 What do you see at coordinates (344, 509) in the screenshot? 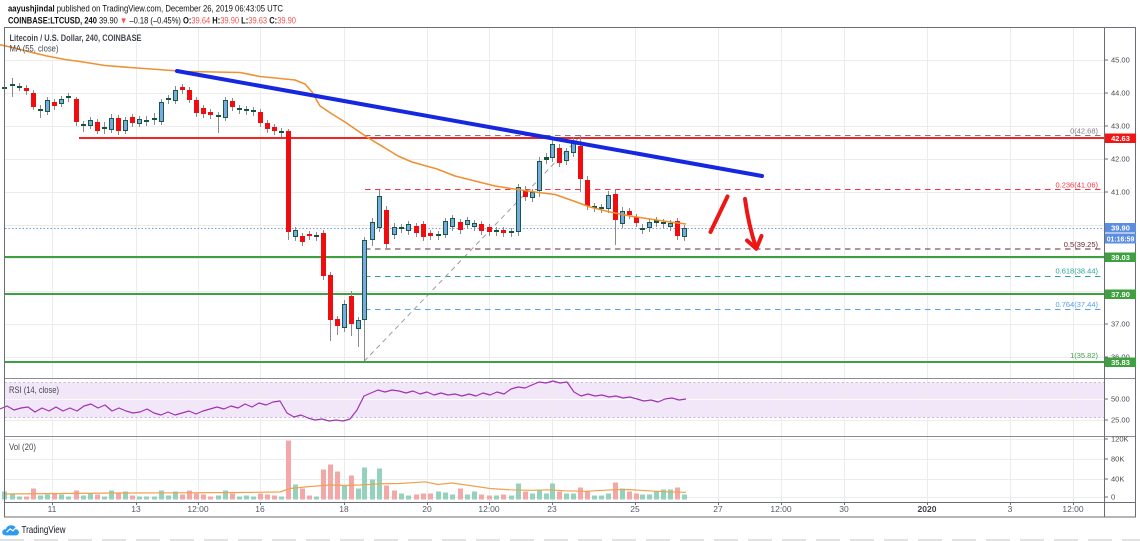
I see `svg-text: 18` at bounding box center [344, 509].